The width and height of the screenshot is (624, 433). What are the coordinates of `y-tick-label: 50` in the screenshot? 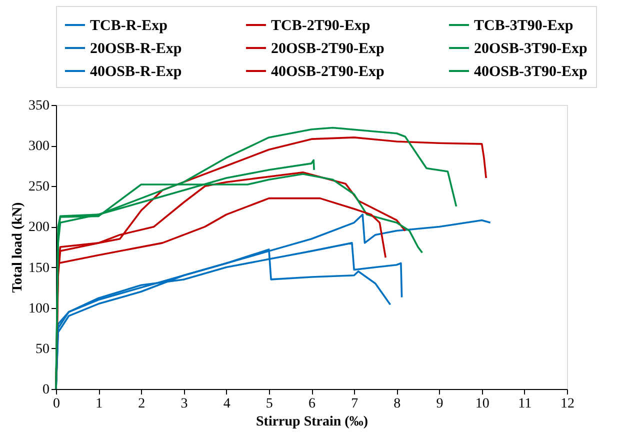 It's located at (43, 349).